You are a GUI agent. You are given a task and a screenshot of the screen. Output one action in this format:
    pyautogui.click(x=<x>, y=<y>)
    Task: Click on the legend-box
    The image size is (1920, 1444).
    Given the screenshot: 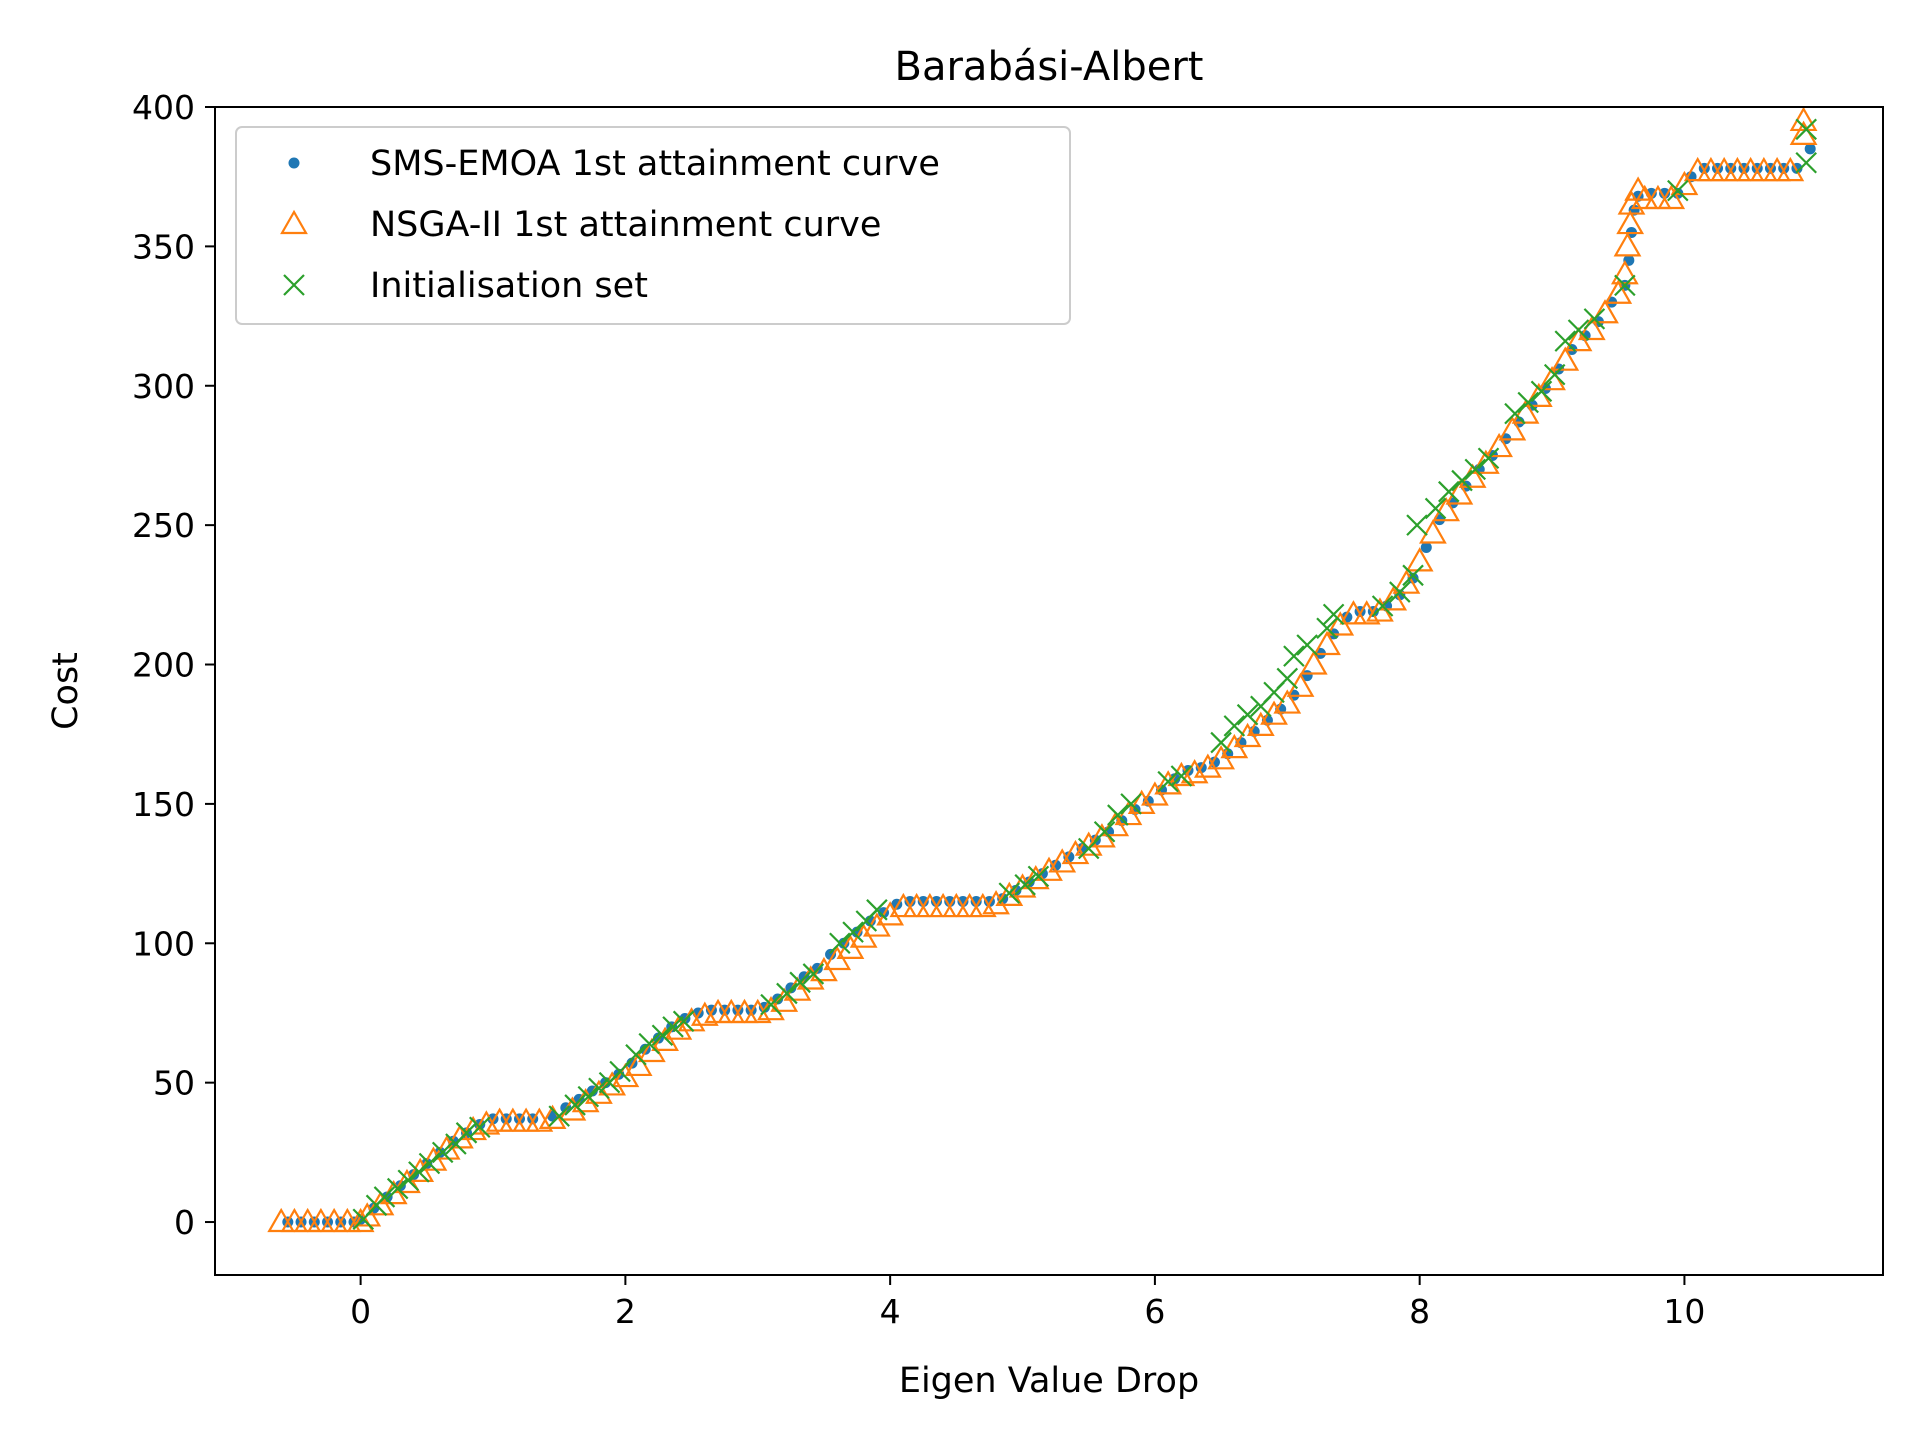 What is the action you would take?
    pyautogui.click(x=653, y=225)
    